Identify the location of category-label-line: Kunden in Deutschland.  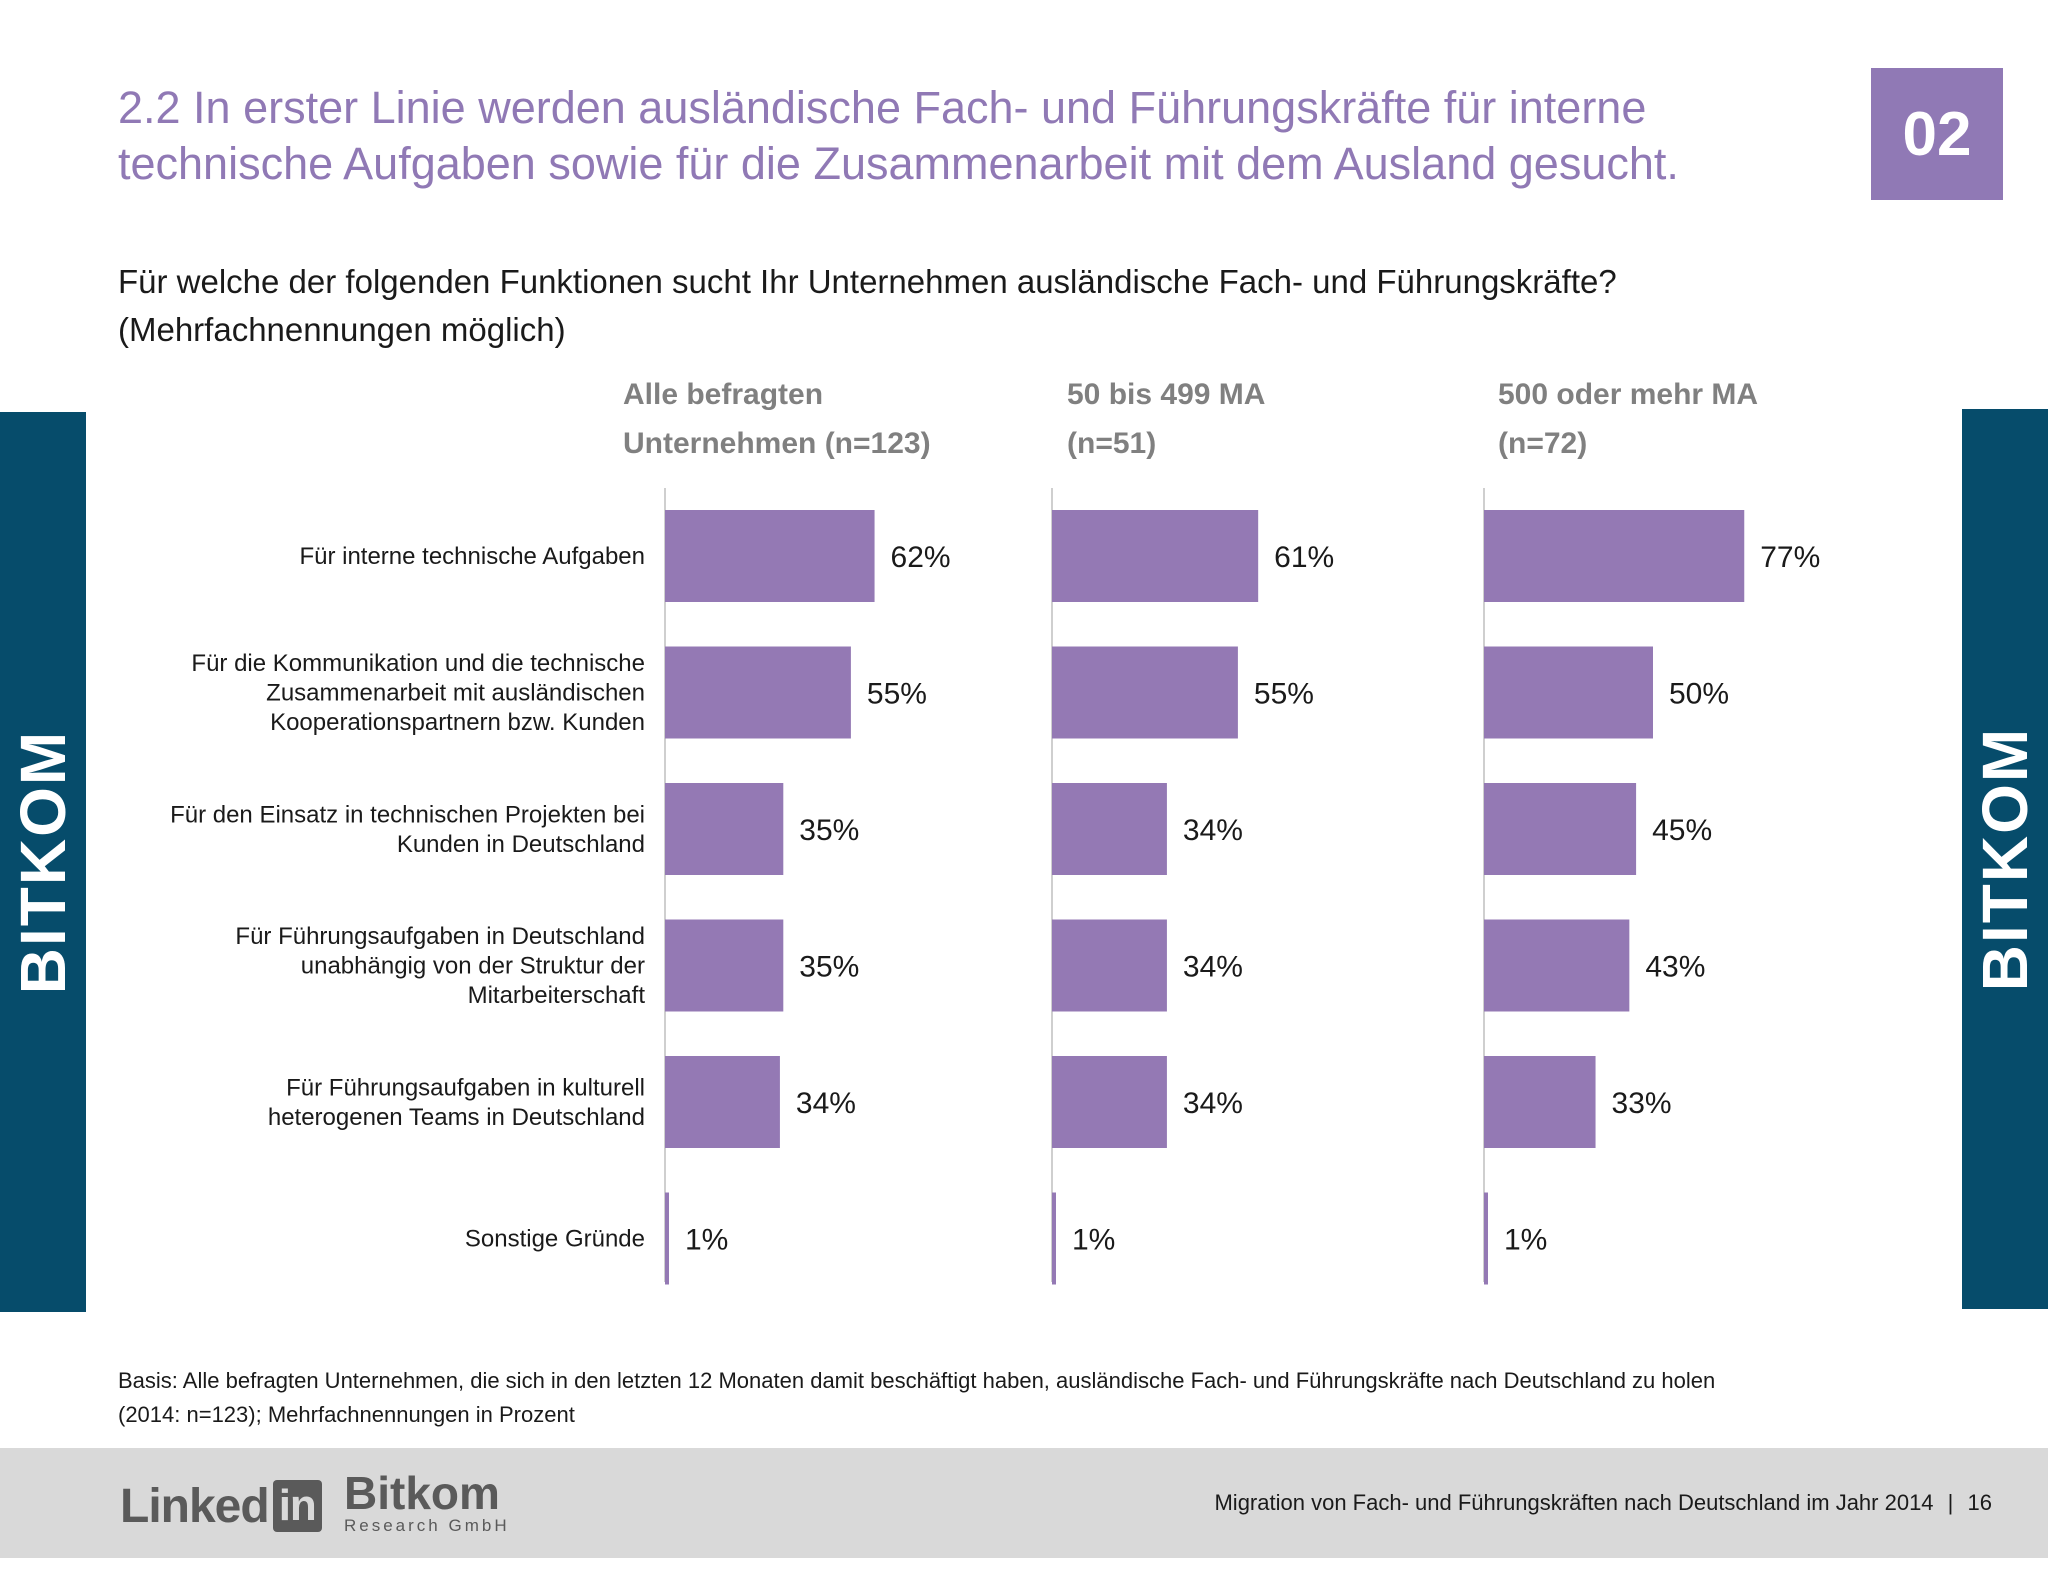
(521, 844).